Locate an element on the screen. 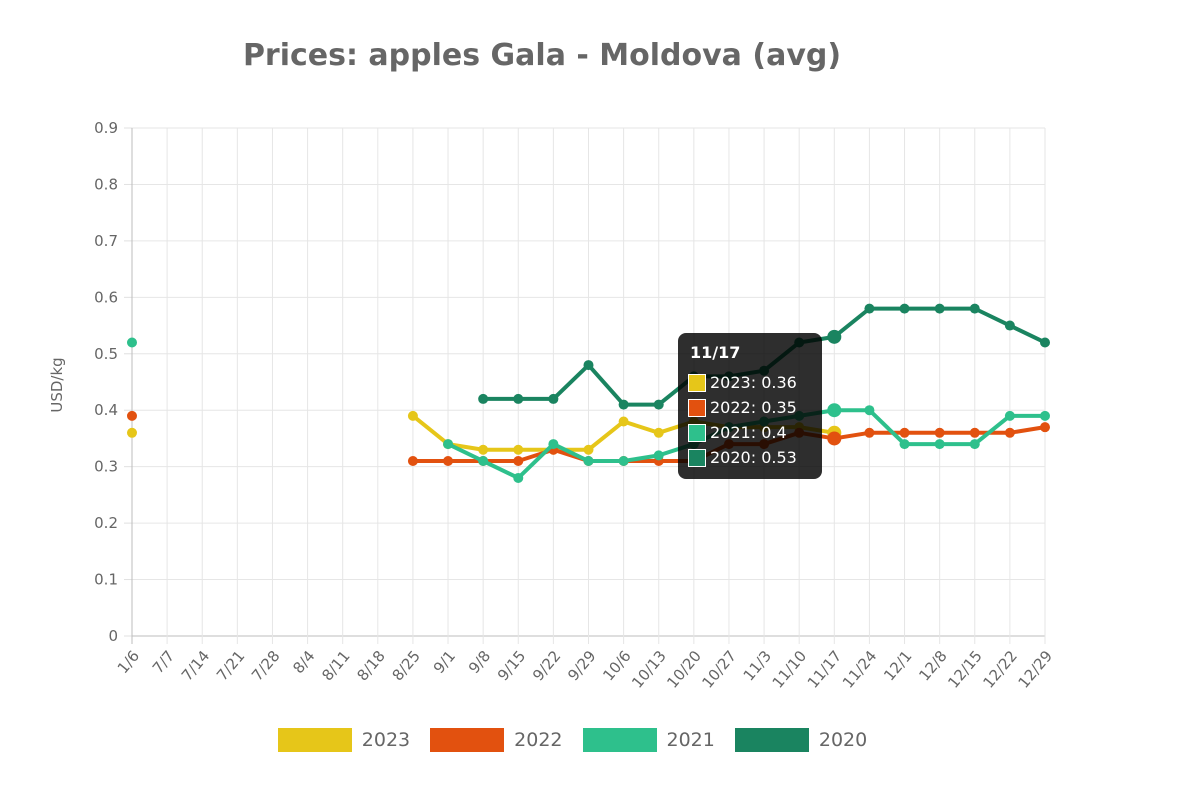 This screenshot has height=800, width=1200. y-tick-label: 0.6 is located at coordinates (106, 297).